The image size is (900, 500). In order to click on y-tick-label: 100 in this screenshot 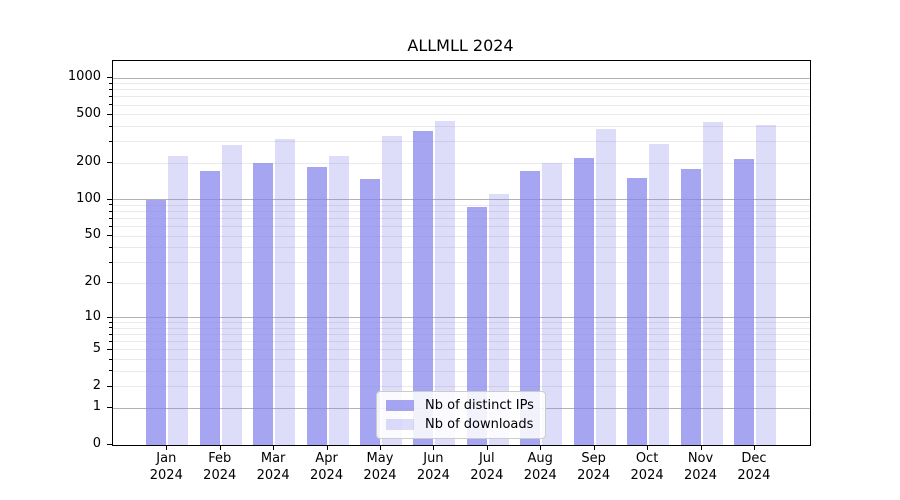, I will do `click(88, 198)`.